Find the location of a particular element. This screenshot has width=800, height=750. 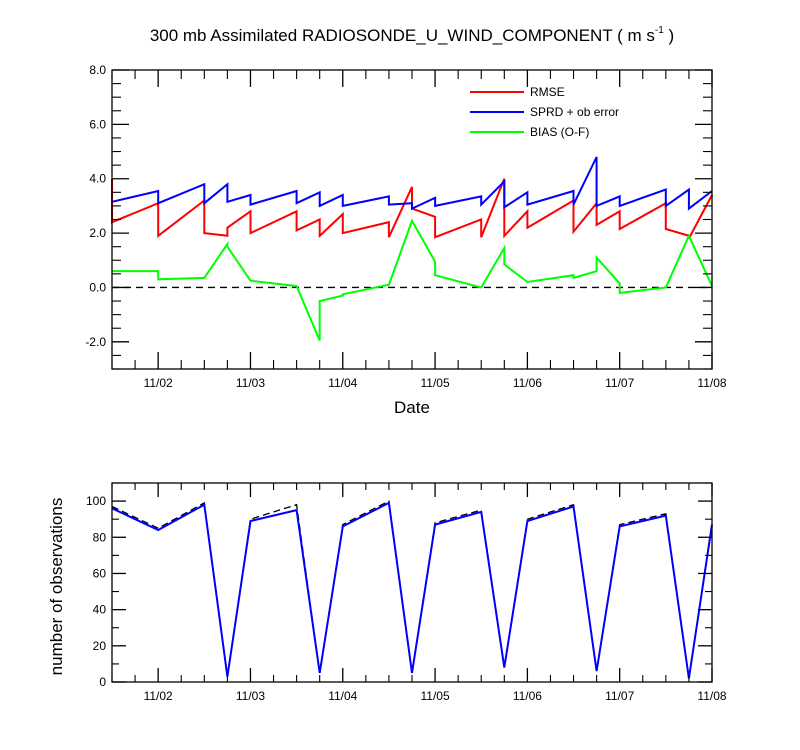

y-tick-label: 8.0 is located at coordinates (97, 70).